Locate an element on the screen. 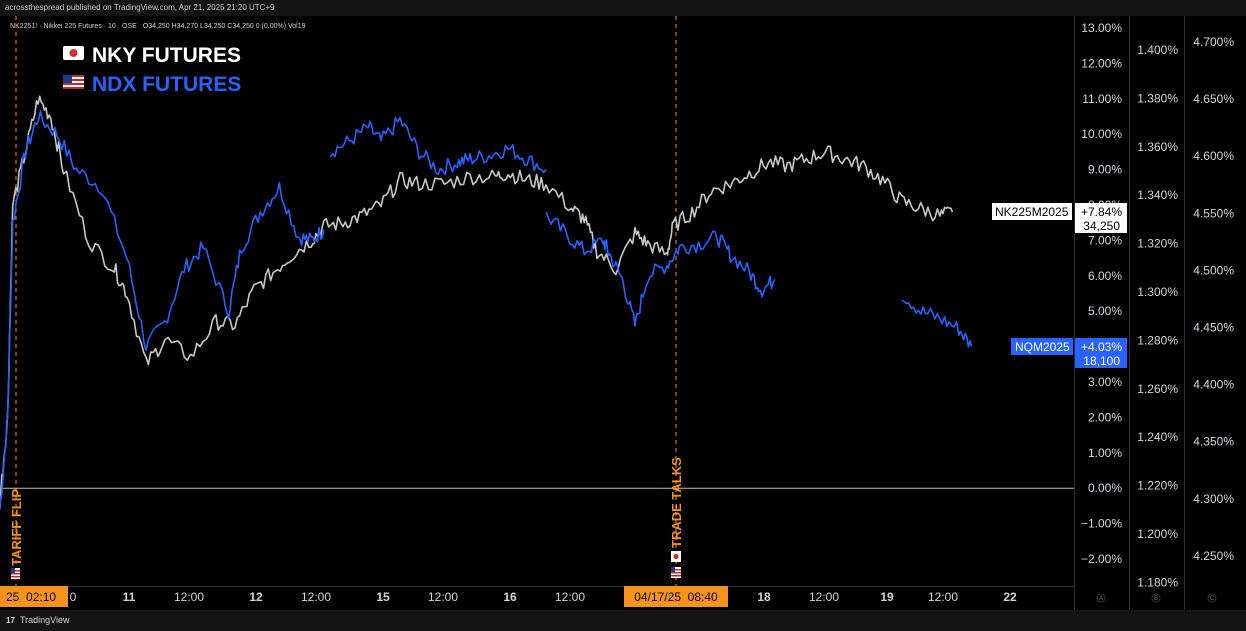  tariff-flip-event-label: TARIFF FLIP is located at coordinates (16, 534).